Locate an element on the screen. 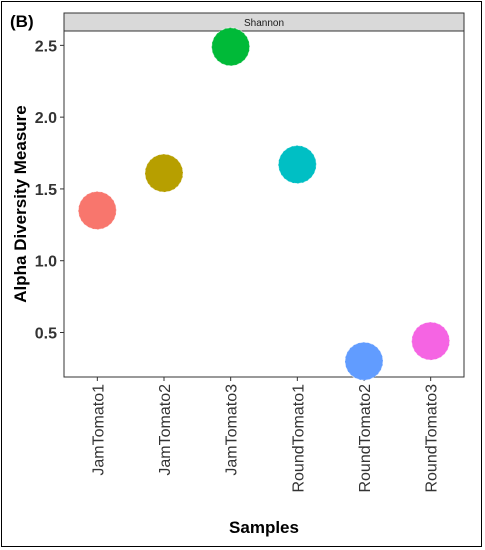  data-point-roundtomato2 is located at coordinates (364, 361).